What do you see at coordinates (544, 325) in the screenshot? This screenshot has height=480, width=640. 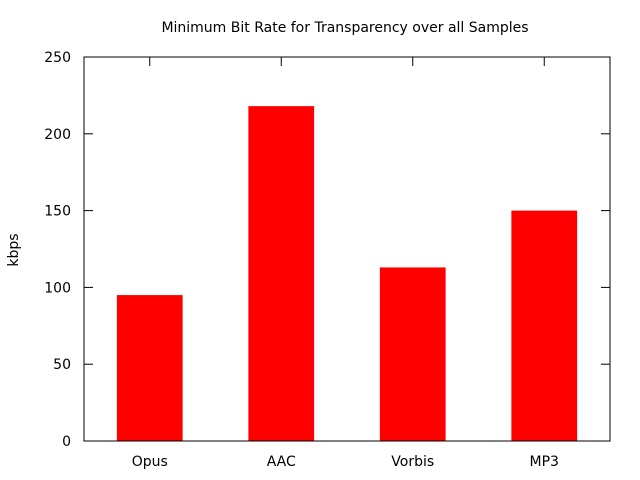 I see `bar-mp3` at bounding box center [544, 325].